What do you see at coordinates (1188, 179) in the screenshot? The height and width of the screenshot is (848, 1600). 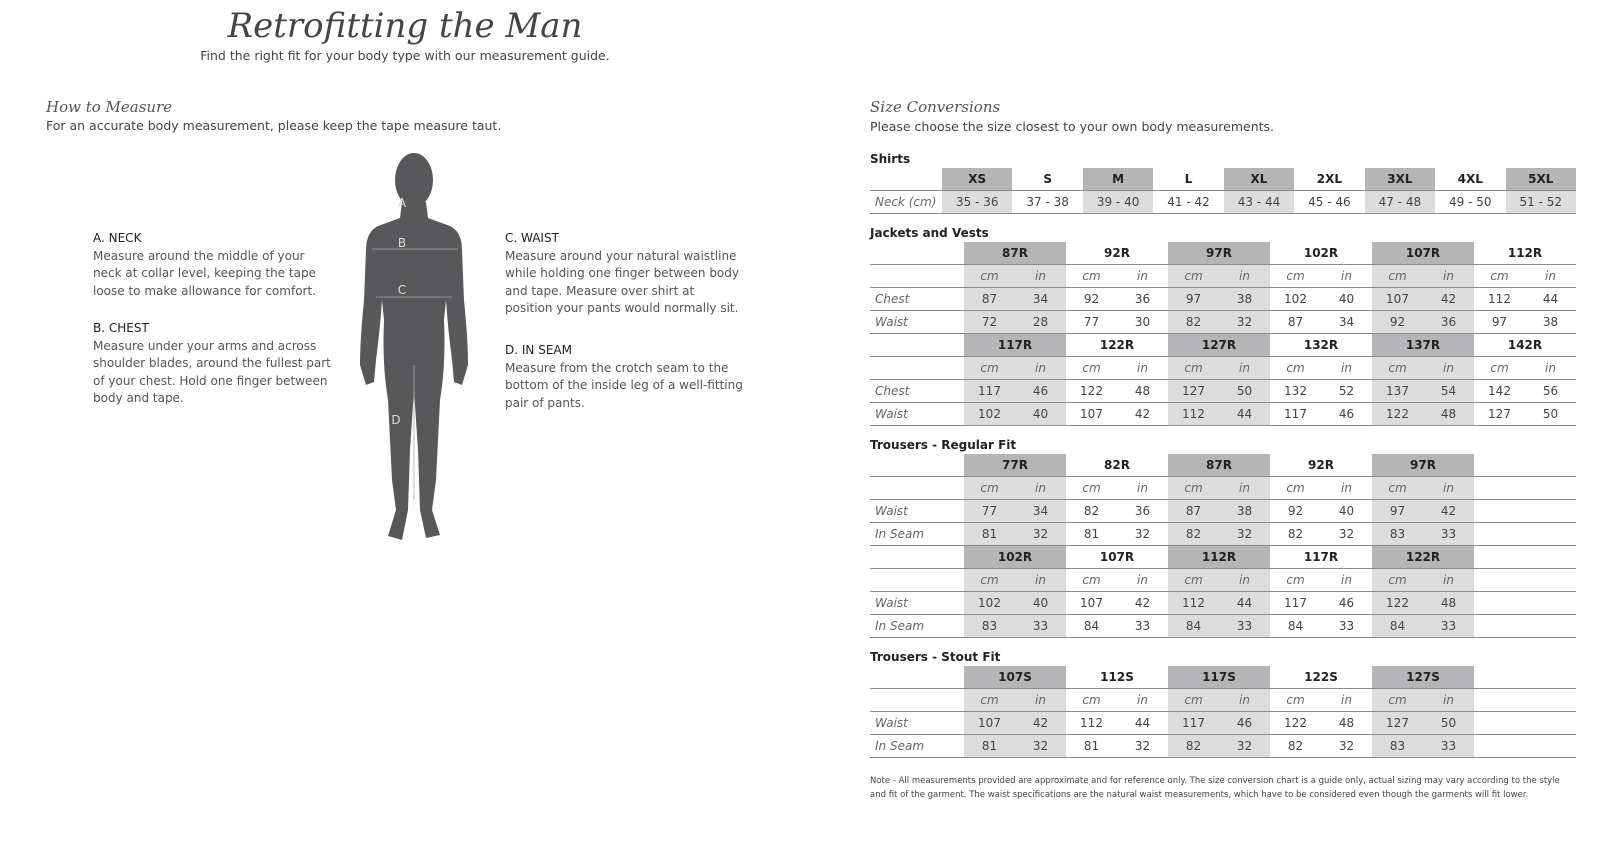 I see `size-header: L` at bounding box center [1188, 179].